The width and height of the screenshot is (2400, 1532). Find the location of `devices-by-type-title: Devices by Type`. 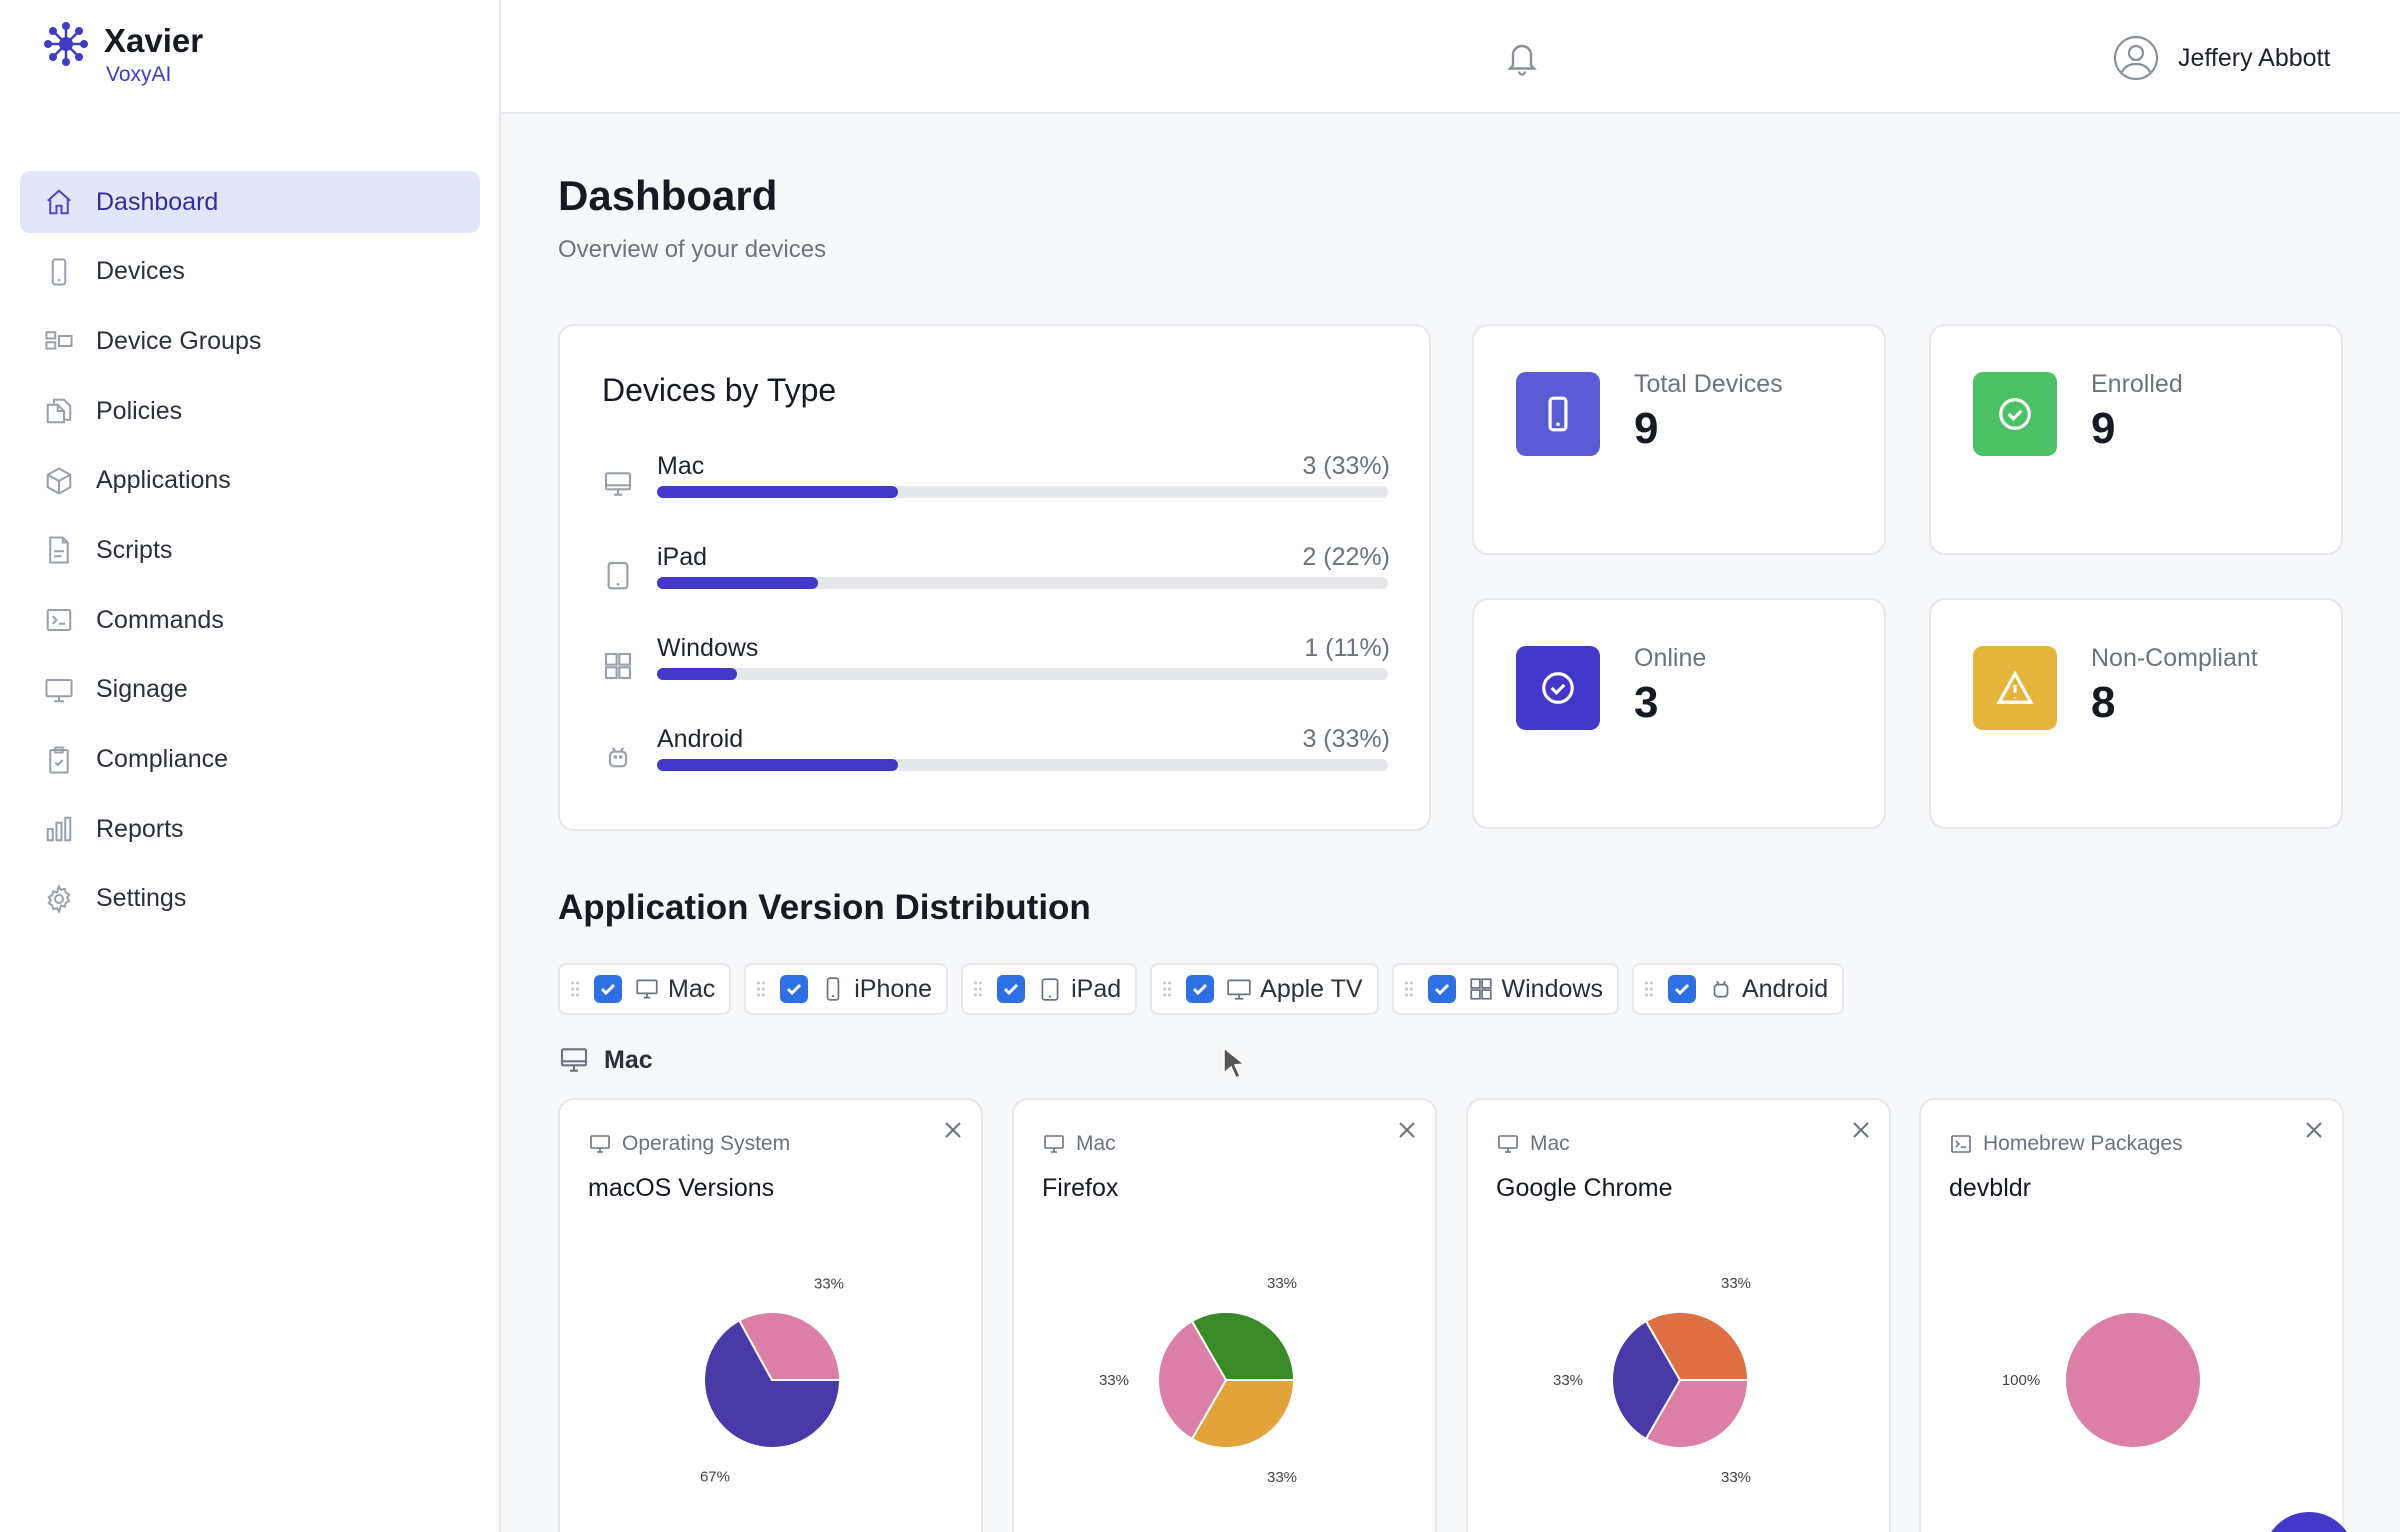

devices-by-type-title: Devices by Type is located at coordinates (719, 390).